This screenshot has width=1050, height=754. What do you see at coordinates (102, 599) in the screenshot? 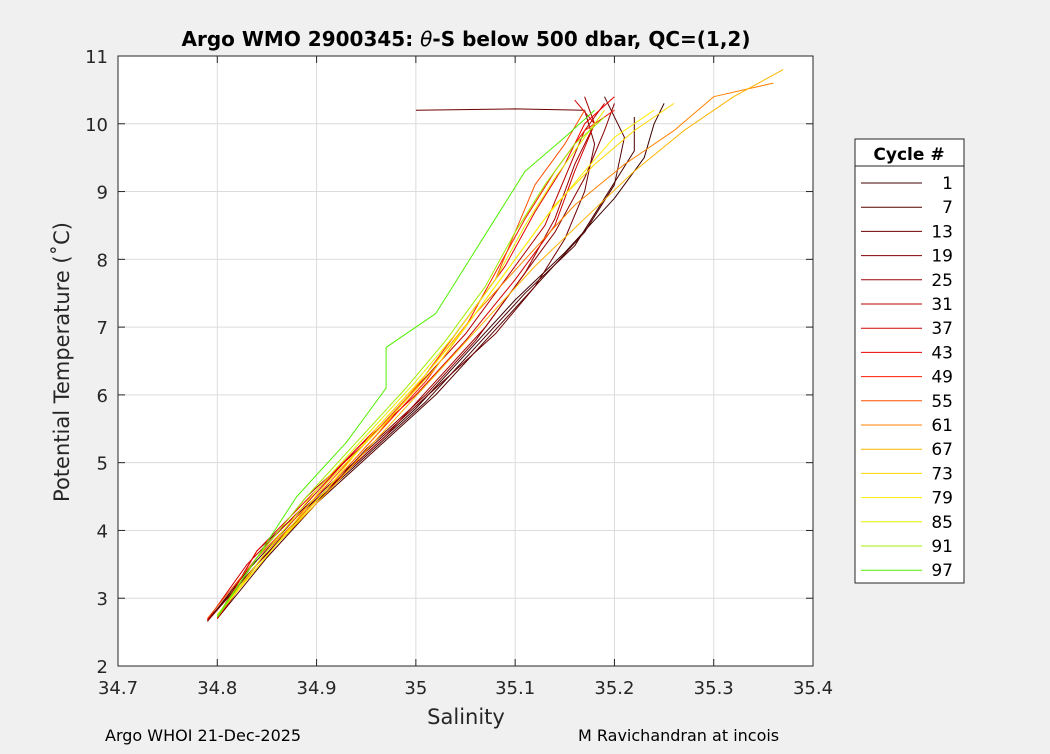
I see `y-tick-label: 3` at bounding box center [102, 599].